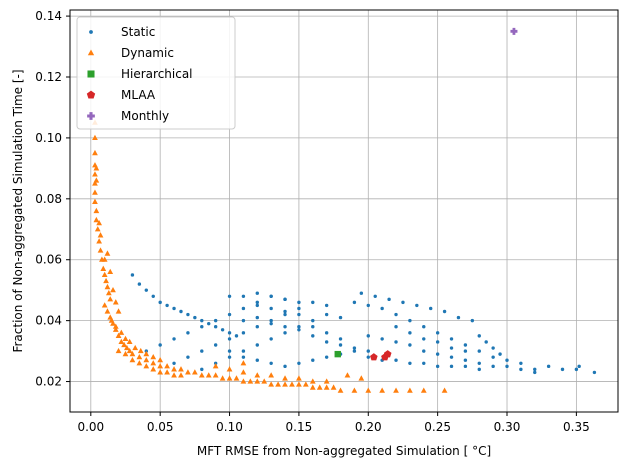 The image size is (630, 470). What do you see at coordinates (48, 199) in the screenshot?
I see `y-tick-label: 0.08` at bounding box center [48, 199].